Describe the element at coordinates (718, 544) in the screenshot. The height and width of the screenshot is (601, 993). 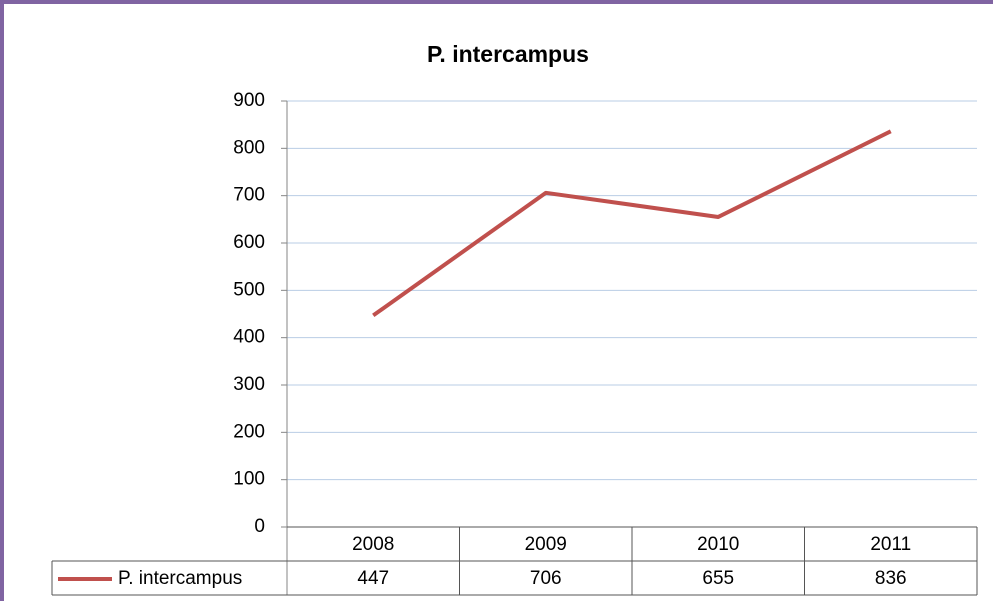
I see `x-tick-label: 2010` at that location.